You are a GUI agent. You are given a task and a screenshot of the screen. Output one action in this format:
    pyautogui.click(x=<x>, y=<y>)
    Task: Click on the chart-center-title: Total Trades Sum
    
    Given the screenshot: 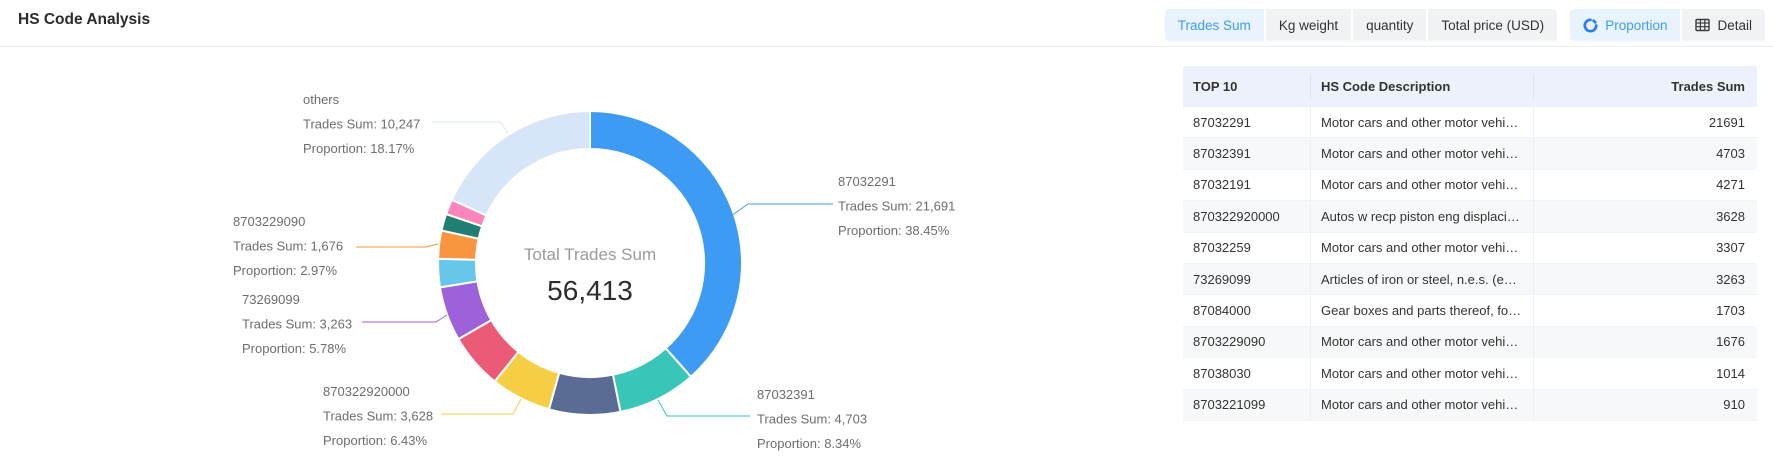 What is the action you would take?
    pyautogui.click(x=590, y=254)
    